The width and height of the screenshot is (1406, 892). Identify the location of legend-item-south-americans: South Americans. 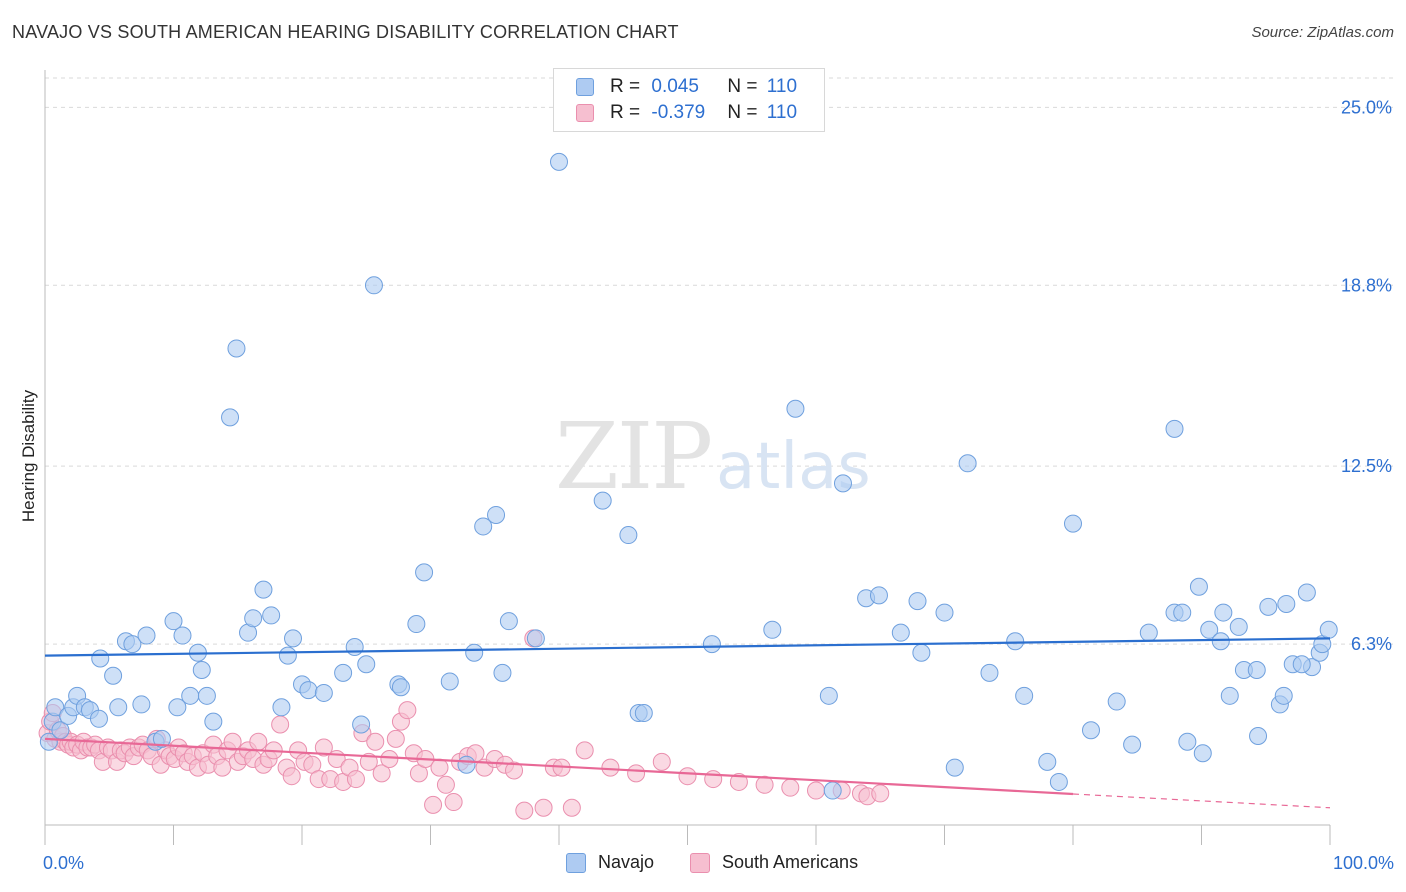
(774, 862).